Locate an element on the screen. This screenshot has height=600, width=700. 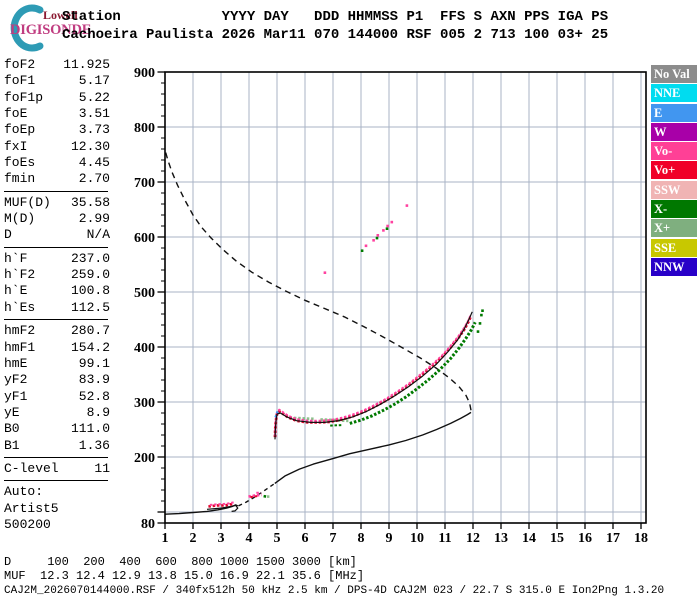
trace-x-trace-F-flat-green is located at coordinates (336, 425).